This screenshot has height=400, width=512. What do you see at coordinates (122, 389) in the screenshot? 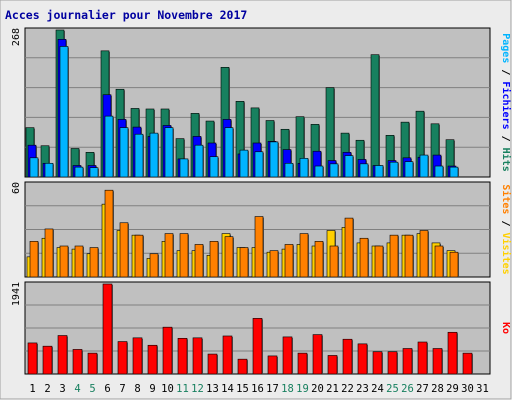
I see `x-tick-label: 7` at bounding box center [122, 389].